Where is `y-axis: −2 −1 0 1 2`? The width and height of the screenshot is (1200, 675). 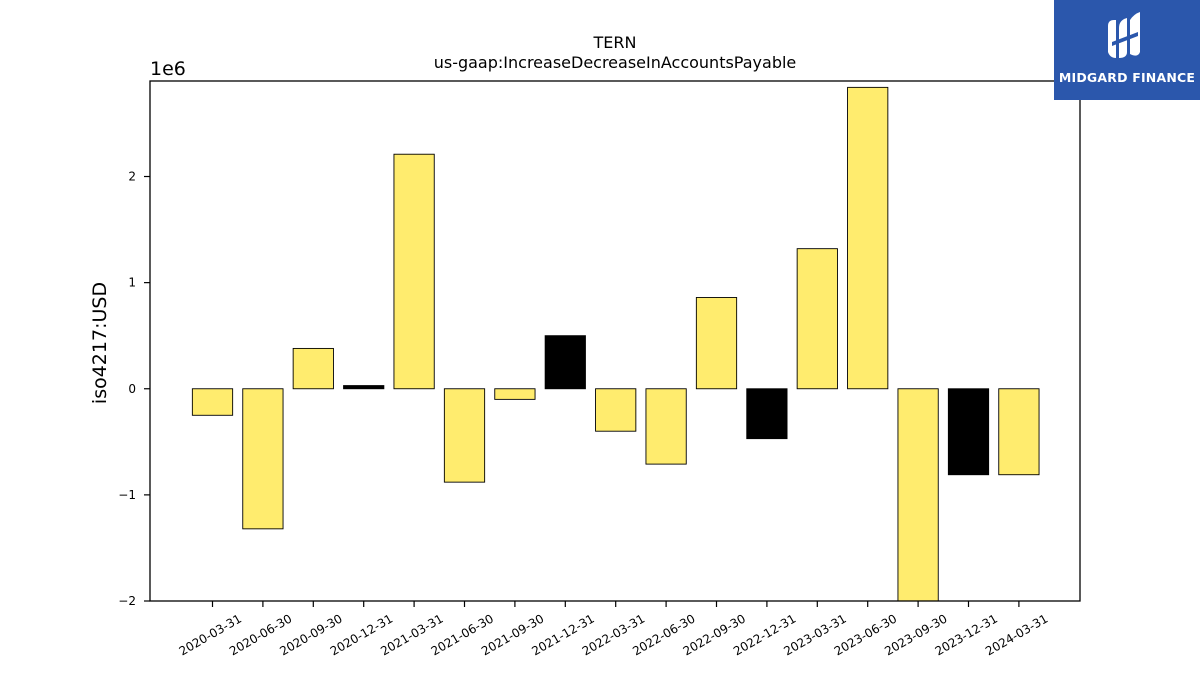 y-axis: −2 −1 0 1 2 is located at coordinates (134, 389).